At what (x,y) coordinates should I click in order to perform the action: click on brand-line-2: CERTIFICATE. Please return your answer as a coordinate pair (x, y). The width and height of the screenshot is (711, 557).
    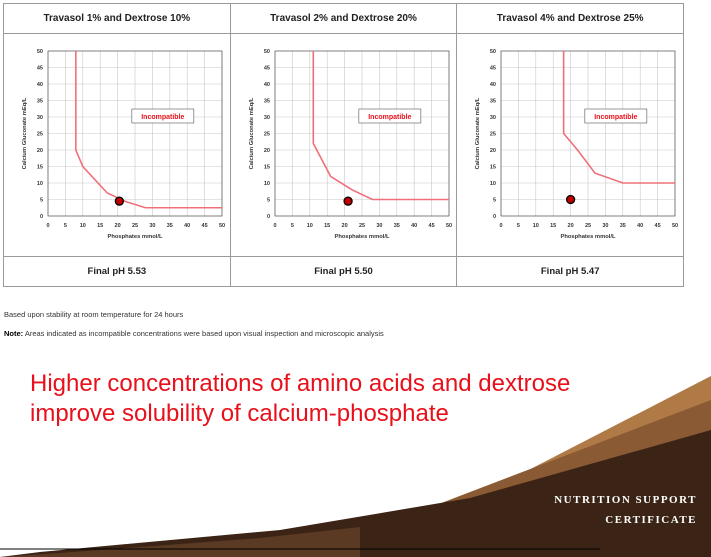
    Looking at the image, I should click on (651, 520).